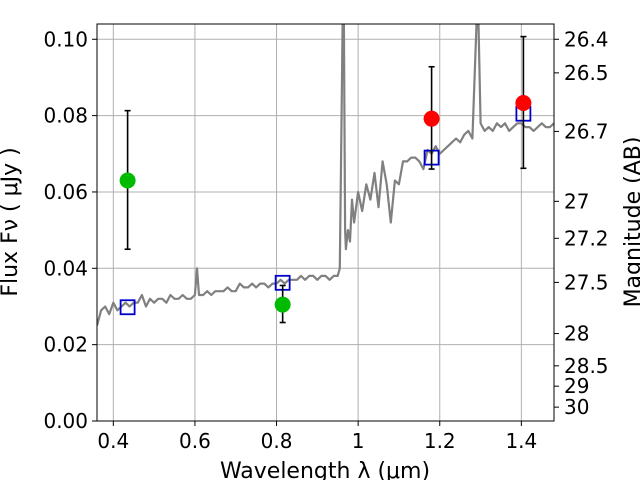  I want to click on x-tick-label: 0.8, so click(277, 441).